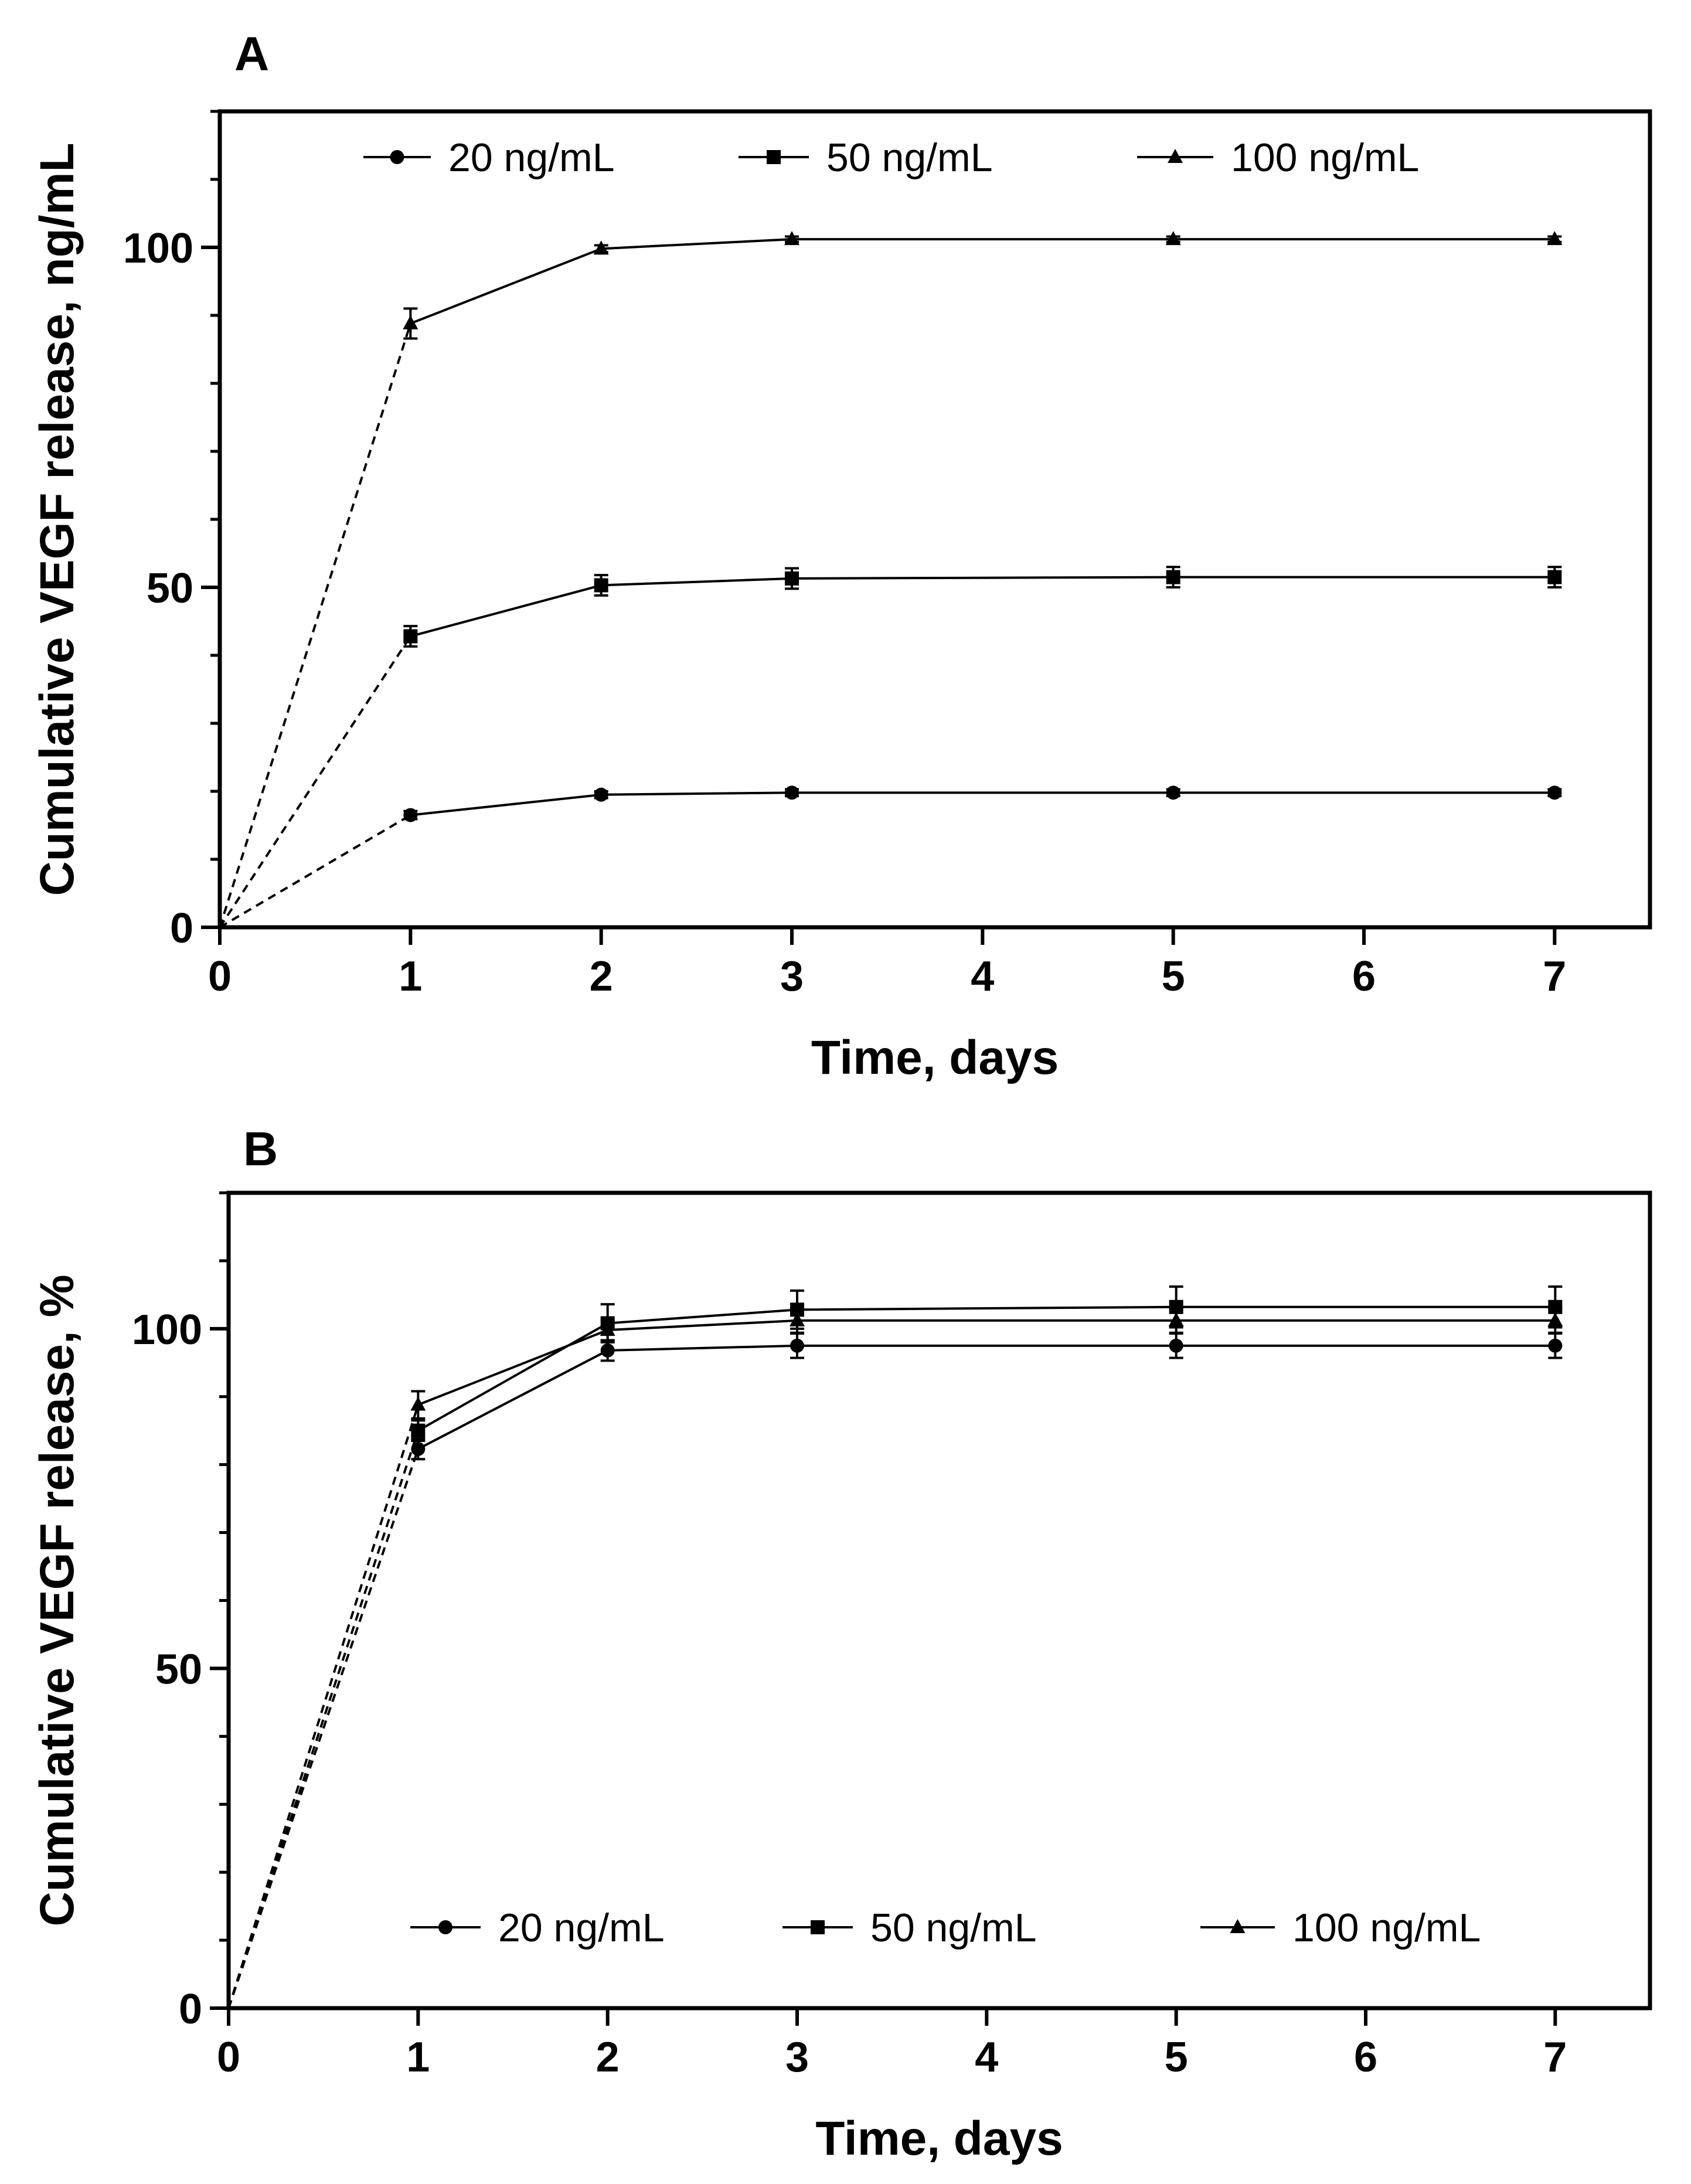 This screenshot has width=1691, height=2184. Describe the element at coordinates (57, 1600) in the screenshot. I see `y-axis-title: Cumulative VEGF release, %` at that location.